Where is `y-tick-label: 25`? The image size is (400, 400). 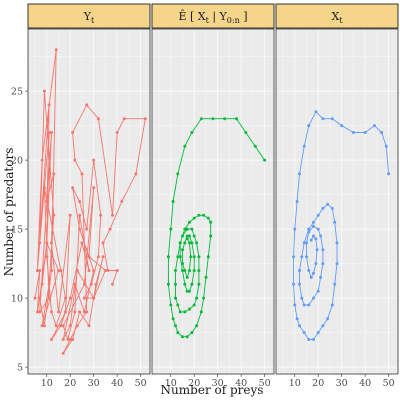 y-tick-label: 25 is located at coordinates (17, 92).